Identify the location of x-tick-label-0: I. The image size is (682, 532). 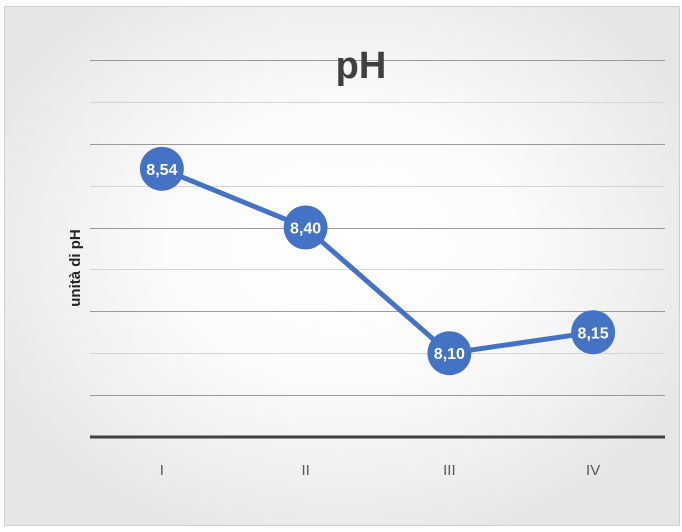
(162, 470).